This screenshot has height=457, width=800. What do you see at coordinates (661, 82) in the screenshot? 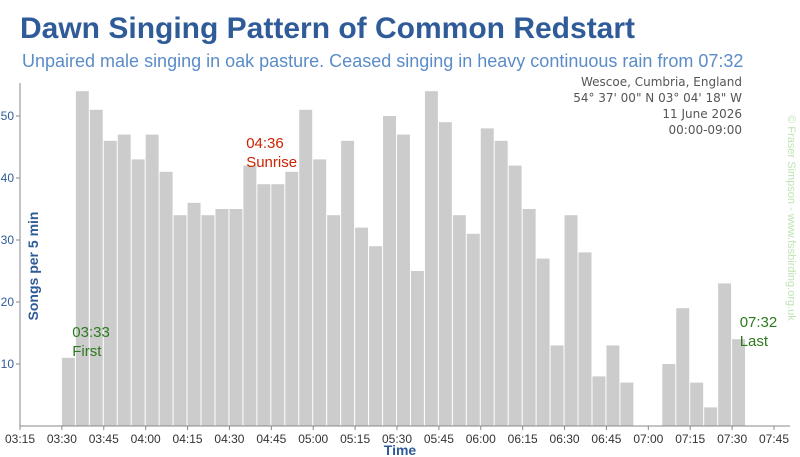
I see `location-text: Wescoe, Cumbria, England` at bounding box center [661, 82].